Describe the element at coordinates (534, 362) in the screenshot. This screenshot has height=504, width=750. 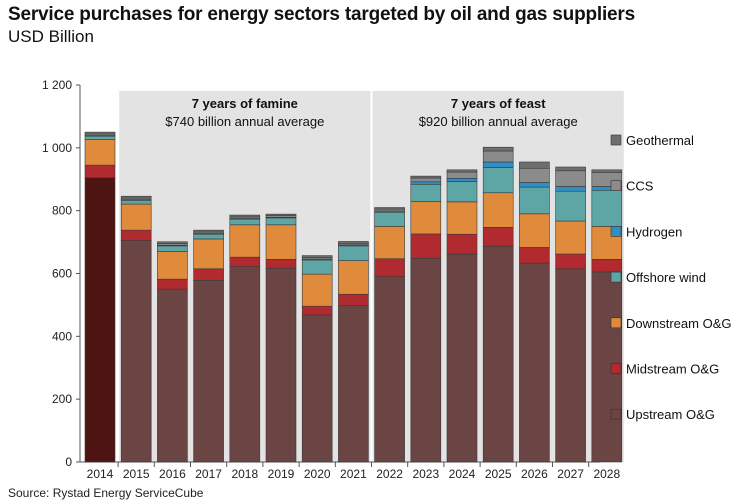
I see `bar-segment-upstream-o-g-2026` at that location.